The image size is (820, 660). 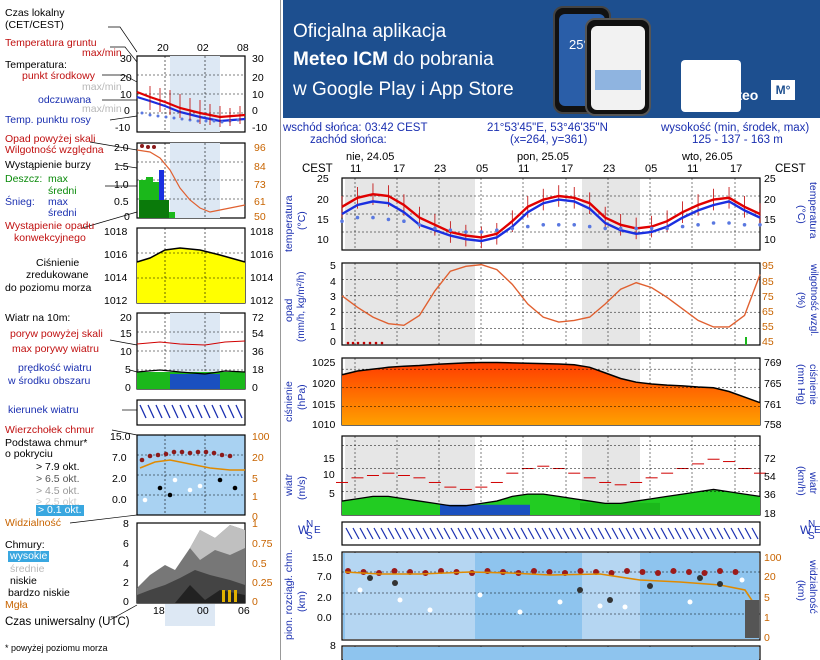 I want to click on legend-rain: Deszcz:, so click(x=24, y=179).